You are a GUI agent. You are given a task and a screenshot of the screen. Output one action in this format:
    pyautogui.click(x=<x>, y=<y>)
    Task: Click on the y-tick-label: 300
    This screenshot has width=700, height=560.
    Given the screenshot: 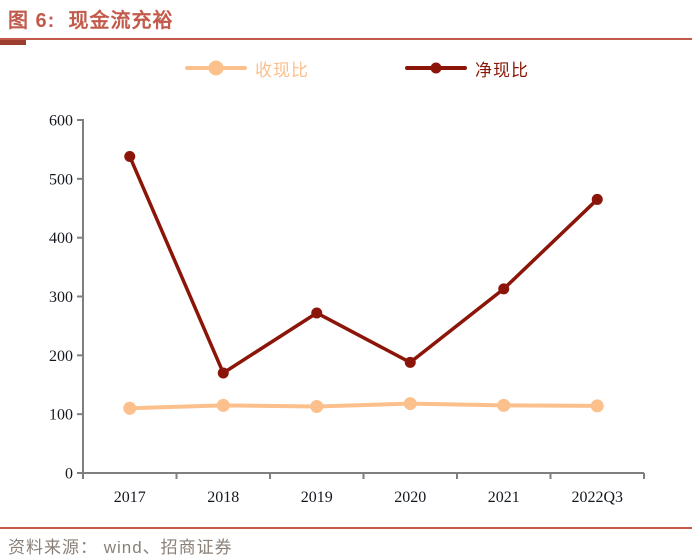 What is the action you would take?
    pyautogui.click(x=61, y=297)
    